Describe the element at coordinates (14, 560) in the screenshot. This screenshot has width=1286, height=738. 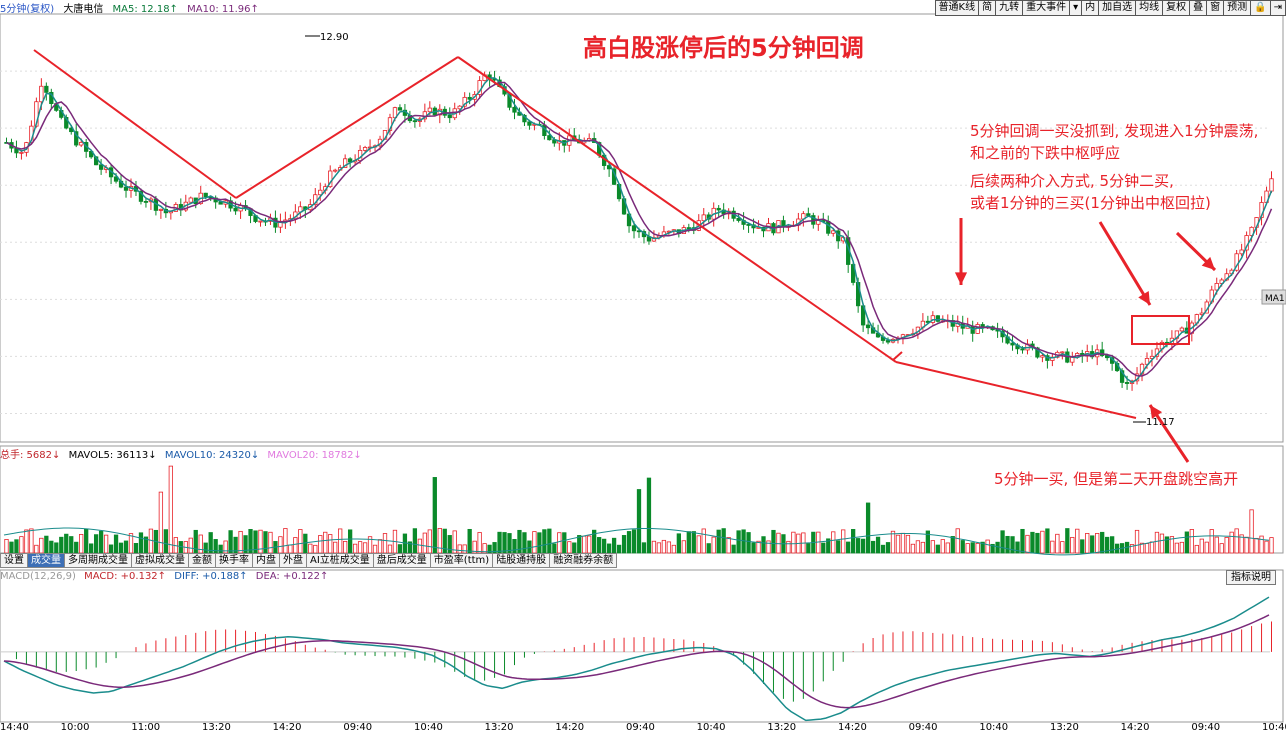
I see `indicator-tab-0: 设置` at that location.